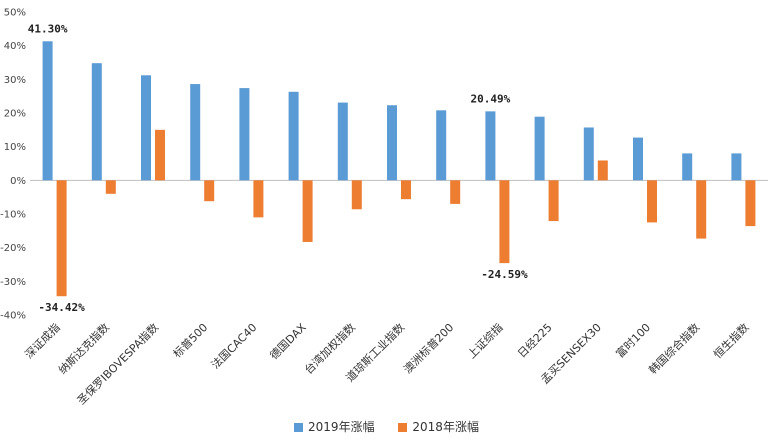 Image resolution: width=773 pixels, height=442 pixels. What do you see at coordinates (731, 340) in the screenshot?
I see `category-label: 恒生指数` at bounding box center [731, 340].